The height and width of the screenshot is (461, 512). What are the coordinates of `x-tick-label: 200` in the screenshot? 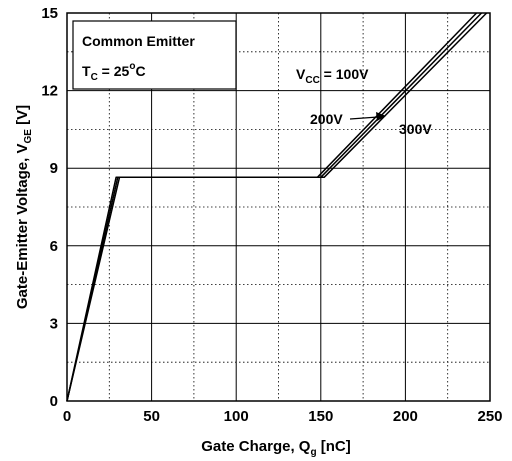 It's located at (405, 416).